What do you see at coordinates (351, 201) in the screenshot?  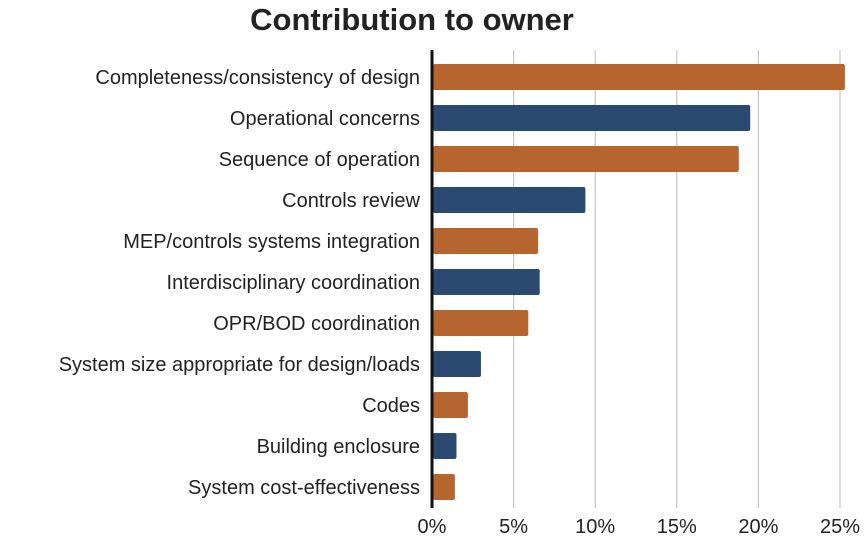 I see `category-label: Controls review` at bounding box center [351, 201].